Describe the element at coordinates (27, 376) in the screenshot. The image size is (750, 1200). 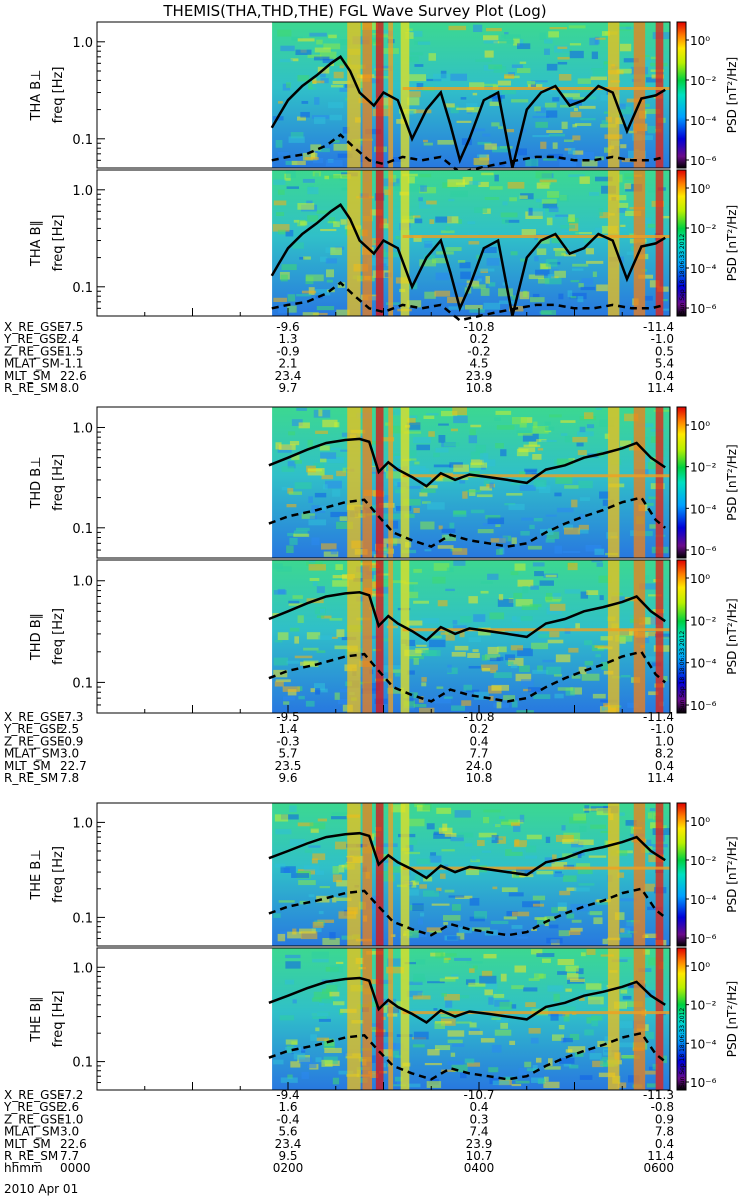
I see `ephemeris-label: MLT_SM` at that location.